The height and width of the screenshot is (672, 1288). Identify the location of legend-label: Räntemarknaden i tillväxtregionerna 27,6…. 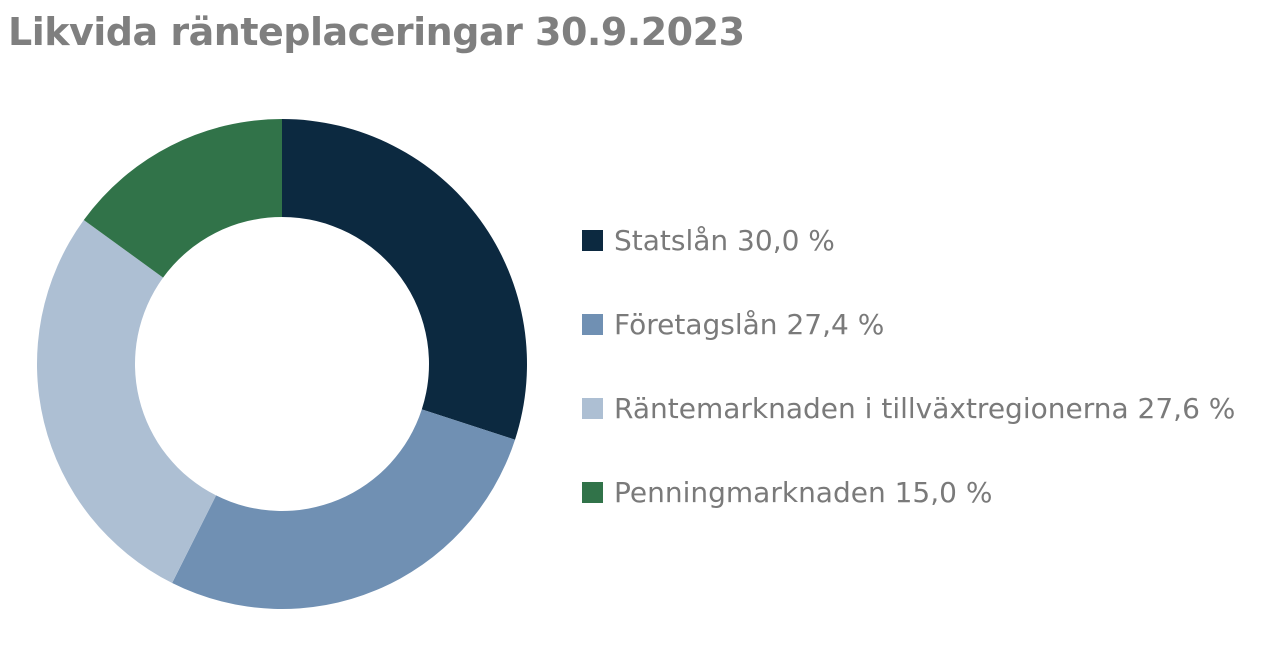
(925, 408).